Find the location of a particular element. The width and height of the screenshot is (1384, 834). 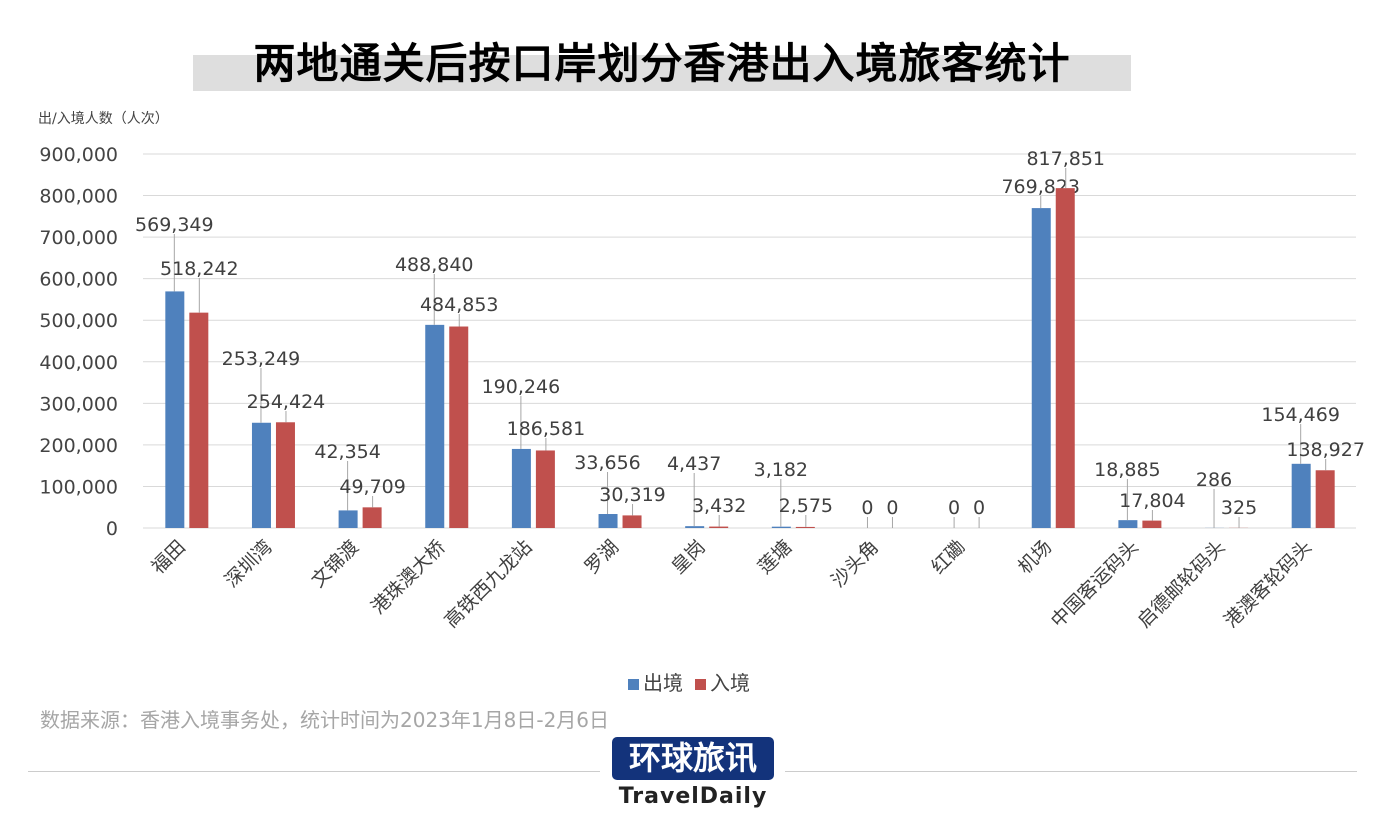

data-label: 17,804 is located at coordinates (1152, 501).